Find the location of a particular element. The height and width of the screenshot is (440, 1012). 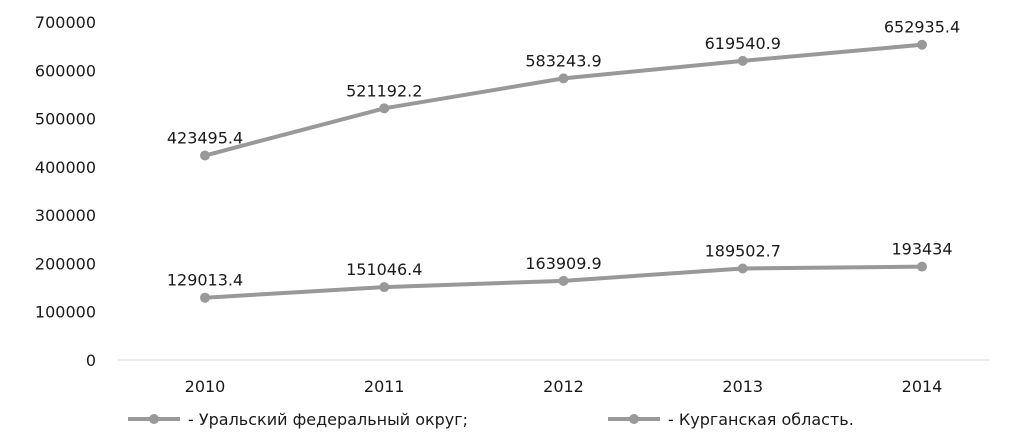

data-label: 652935.4 is located at coordinates (922, 27).